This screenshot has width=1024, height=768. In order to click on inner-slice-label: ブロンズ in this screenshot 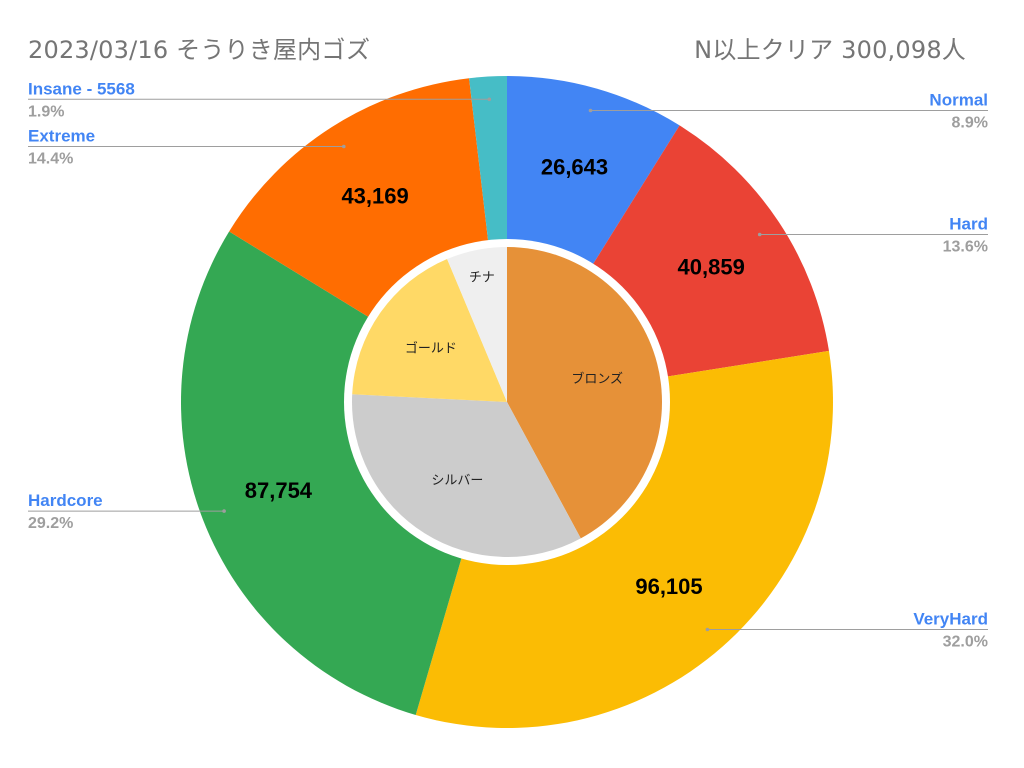, I will do `click(597, 378)`.